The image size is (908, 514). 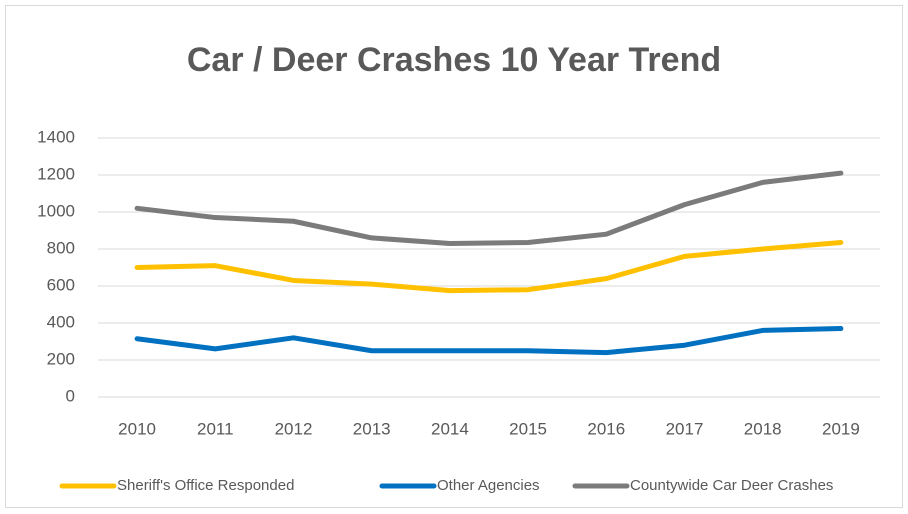 What do you see at coordinates (56, 173) in the screenshot?
I see `y-tick-label: 1200` at bounding box center [56, 173].